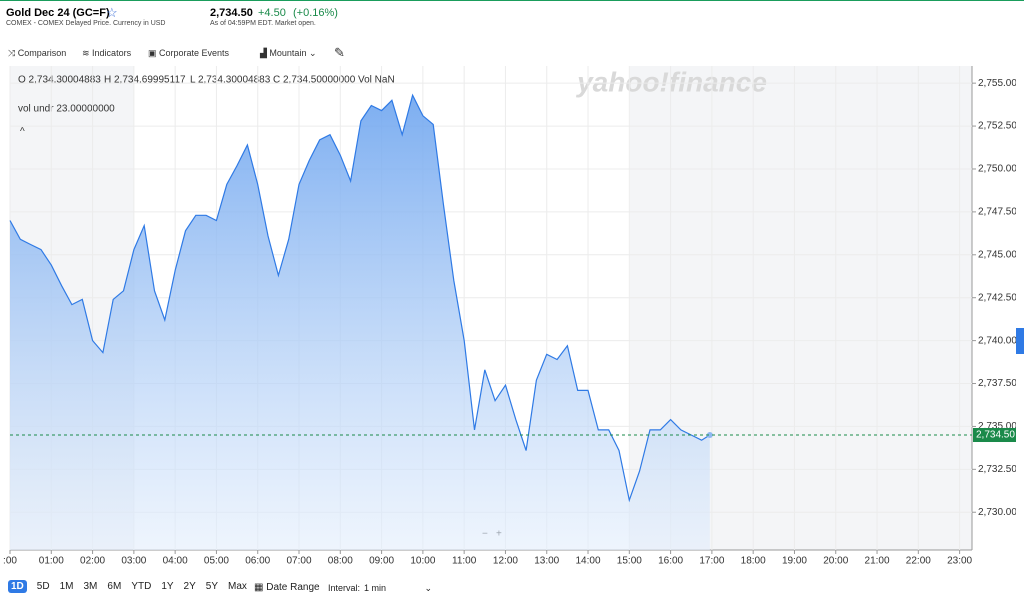  I want to click on x-tick-label: 10:00, so click(422, 561).